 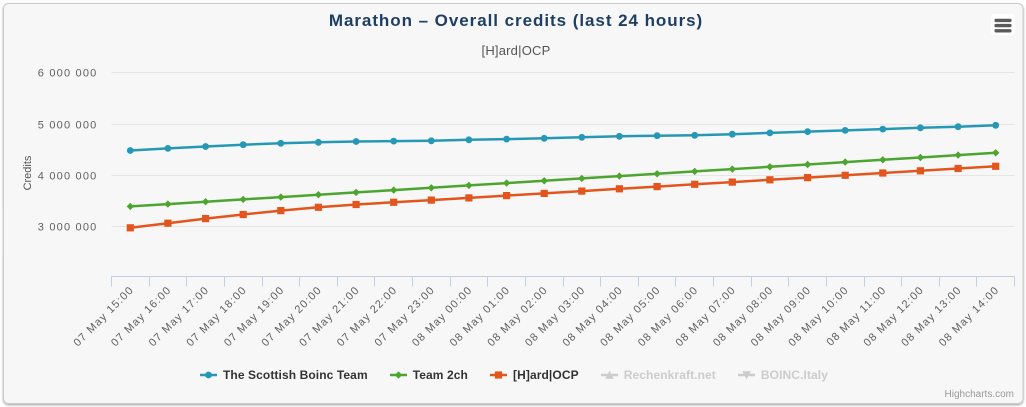 What do you see at coordinates (68, 74) in the screenshot?
I see `svg-text: 6 000 000` at bounding box center [68, 74].